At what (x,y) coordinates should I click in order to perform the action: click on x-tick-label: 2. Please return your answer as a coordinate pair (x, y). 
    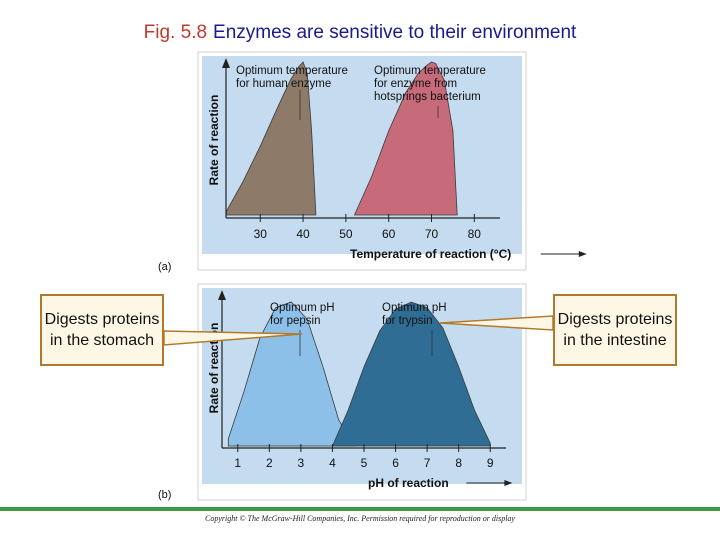
    Looking at the image, I should click on (269, 463).